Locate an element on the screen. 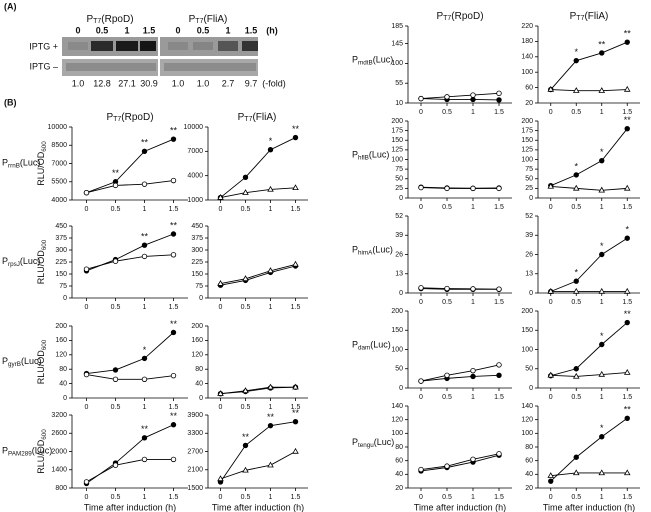 The width and height of the screenshot is (651, 512). time-label: 1.5 is located at coordinates (251, 30).